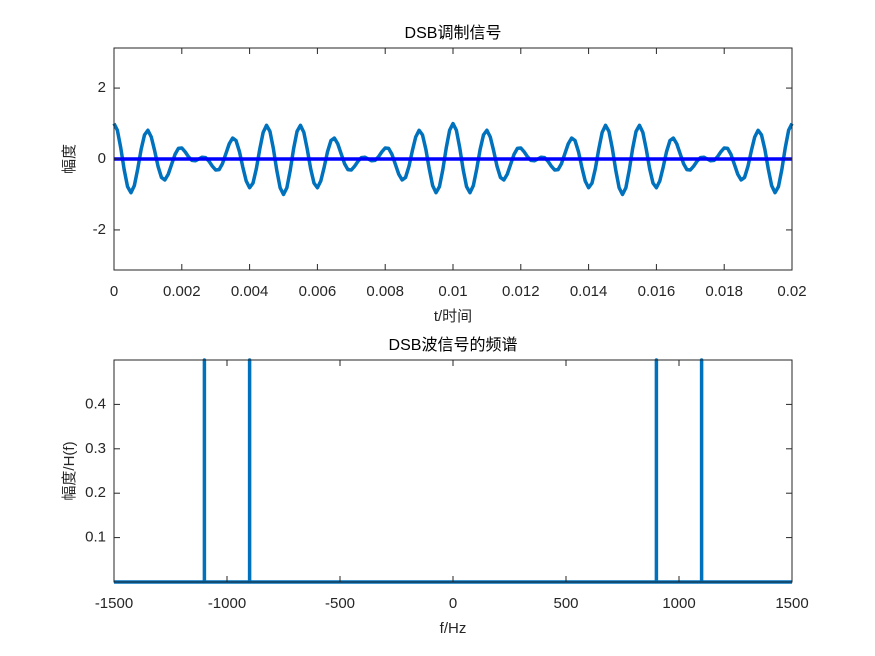 The width and height of the screenshot is (875, 656). What do you see at coordinates (453, 159) in the screenshot?
I see `series-line` at bounding box center [453, 159].